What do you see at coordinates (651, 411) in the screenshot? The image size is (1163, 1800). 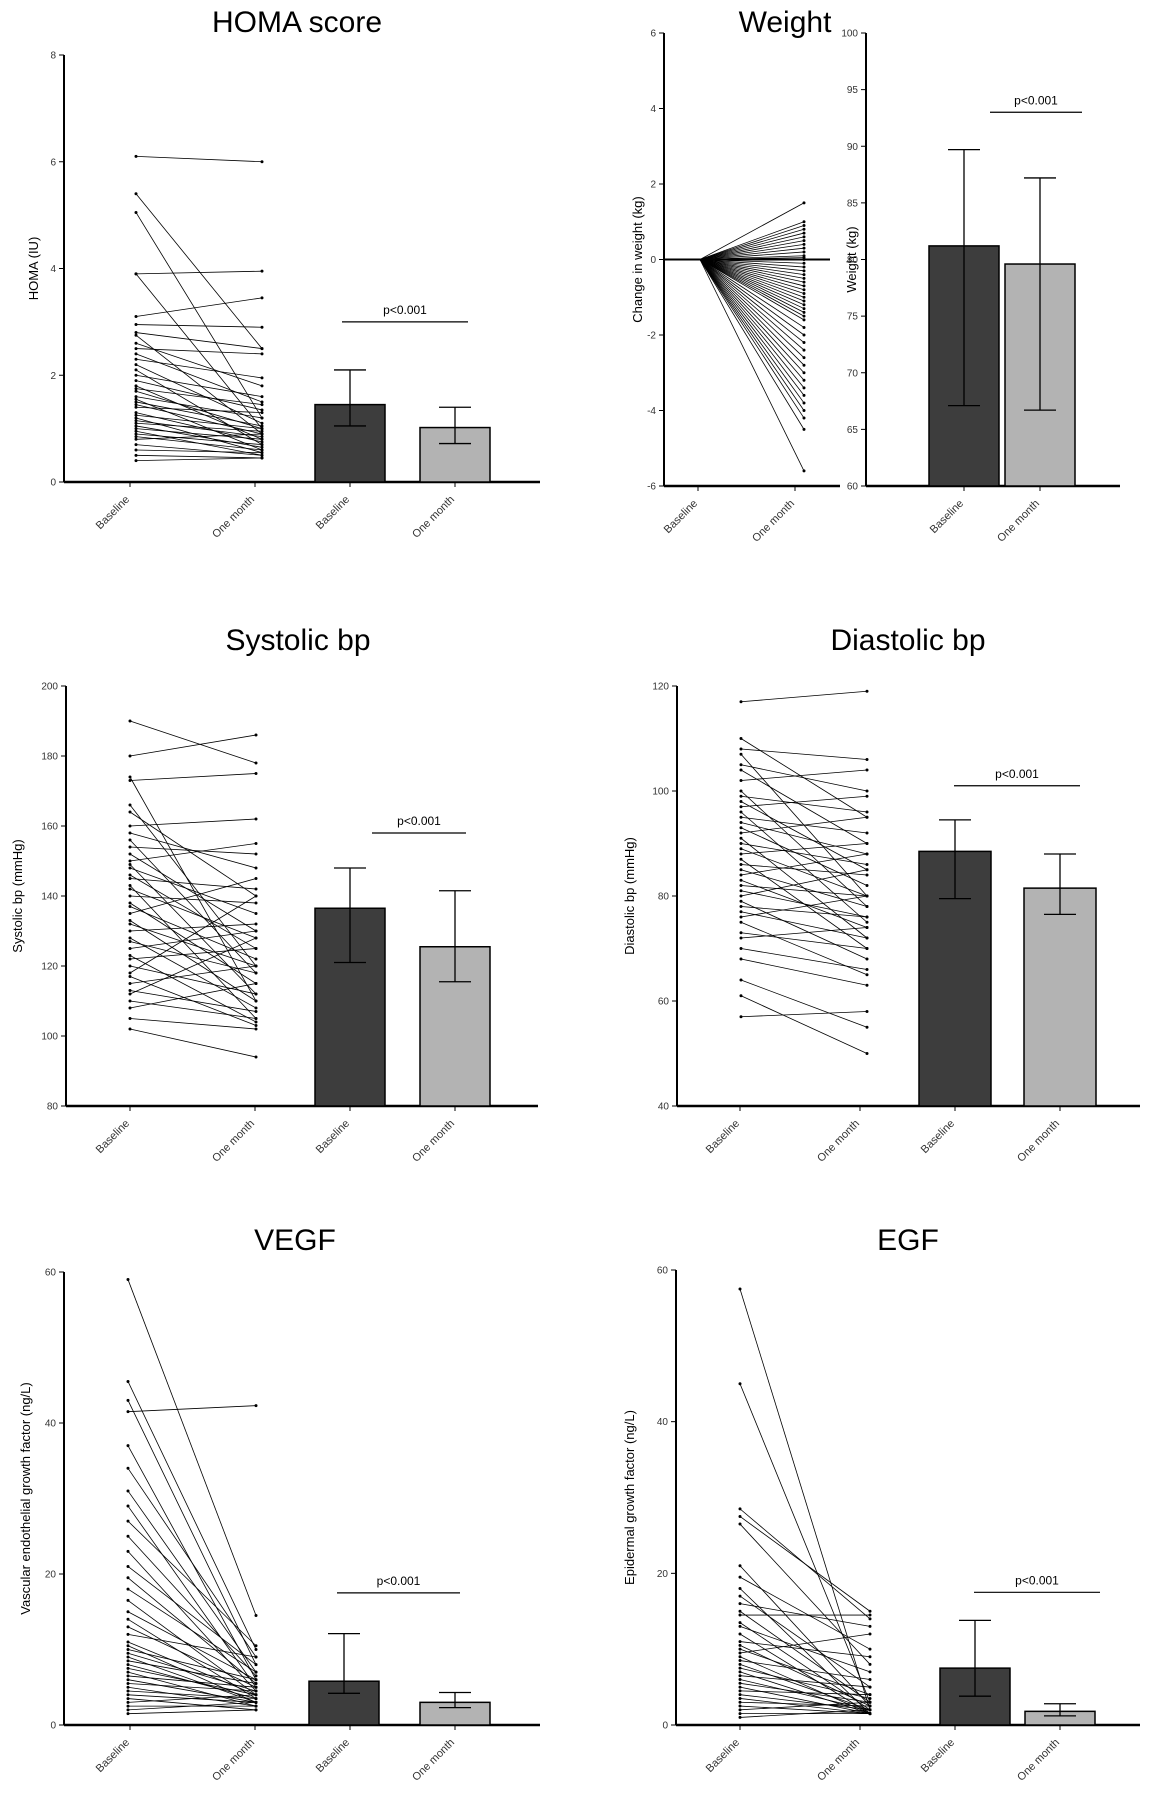 I see `y-tick-label: -4` at bounding box center [651, 411].